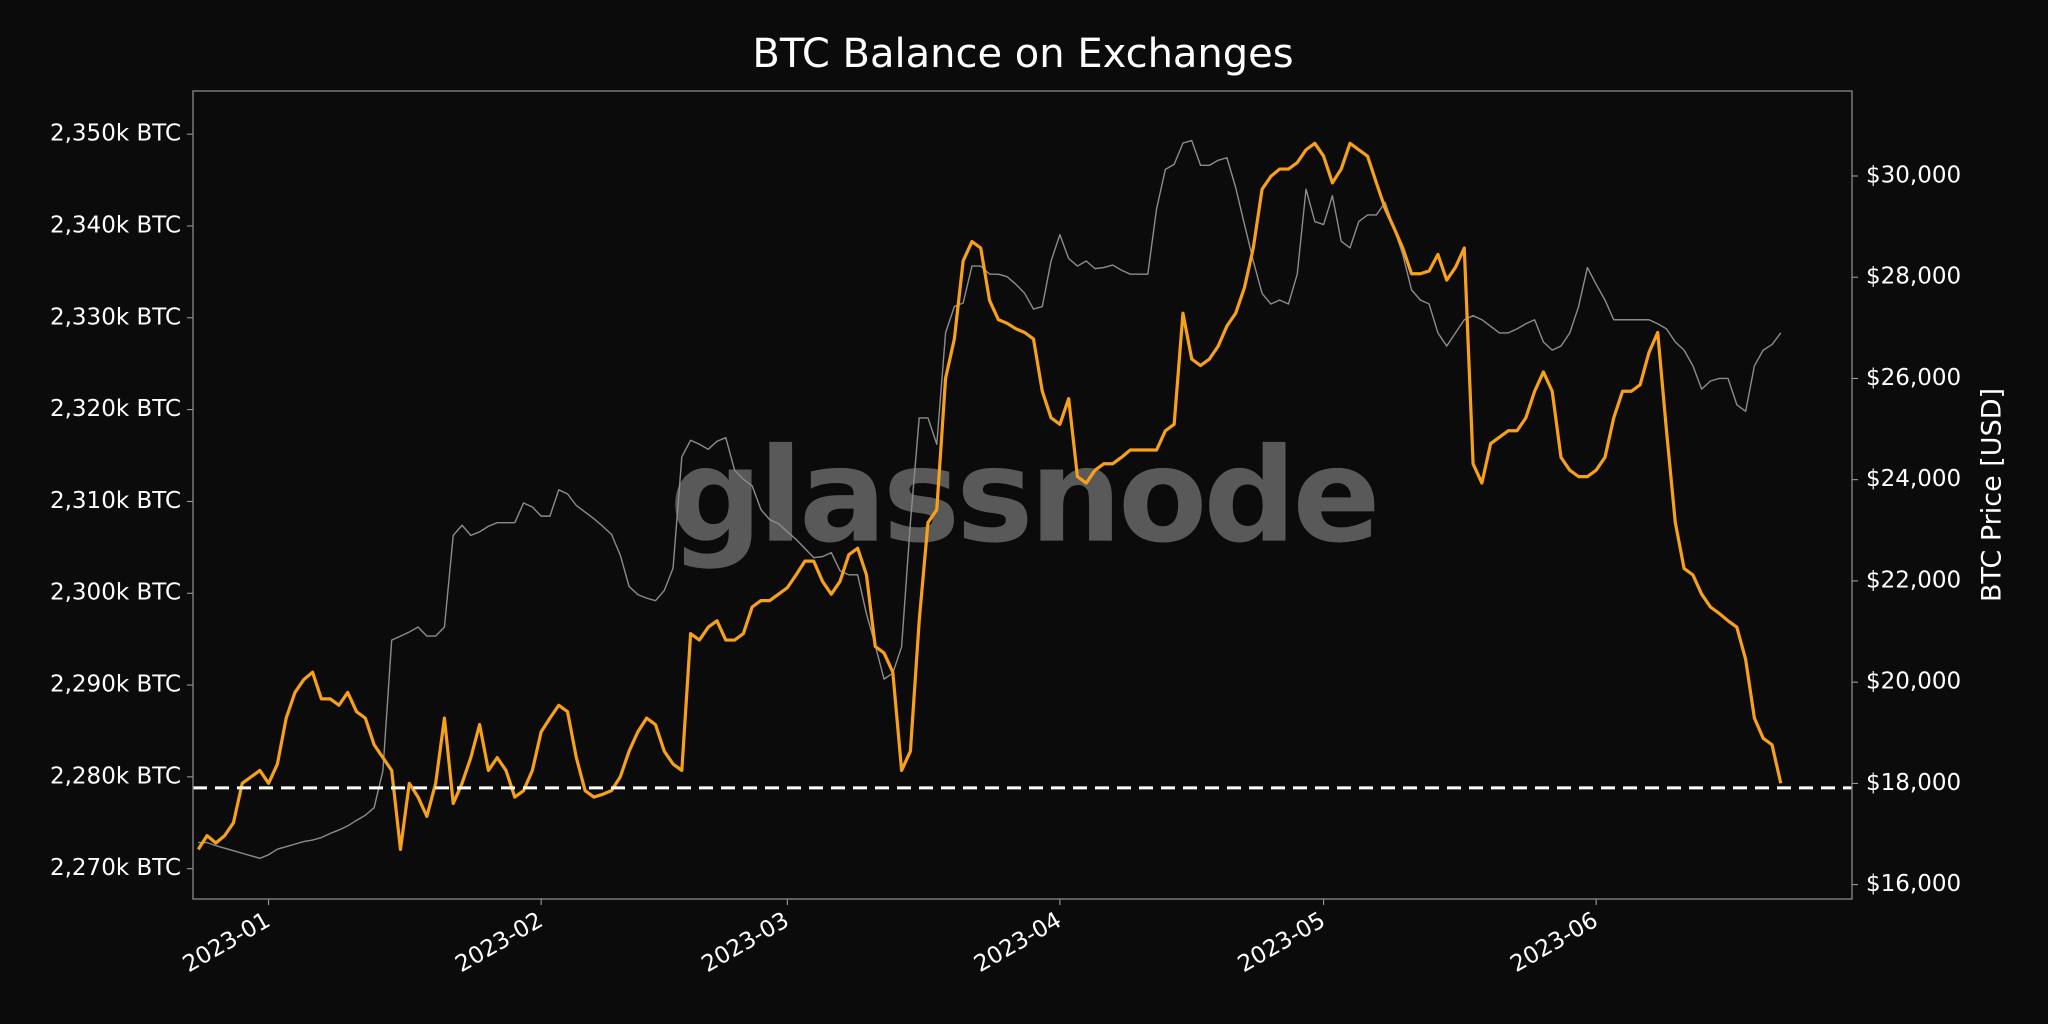 The width and height of the screenshot is (2048, 1024). Describe the element at coordinates (1913, 175) in the screenshot. I see `y2-tick-label: $30,000` at that location.